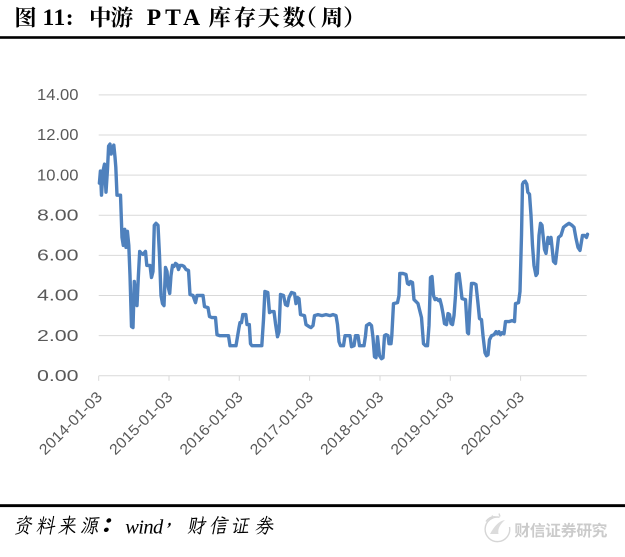  I want to click on svg-text: 10.00, so click(58, 175).